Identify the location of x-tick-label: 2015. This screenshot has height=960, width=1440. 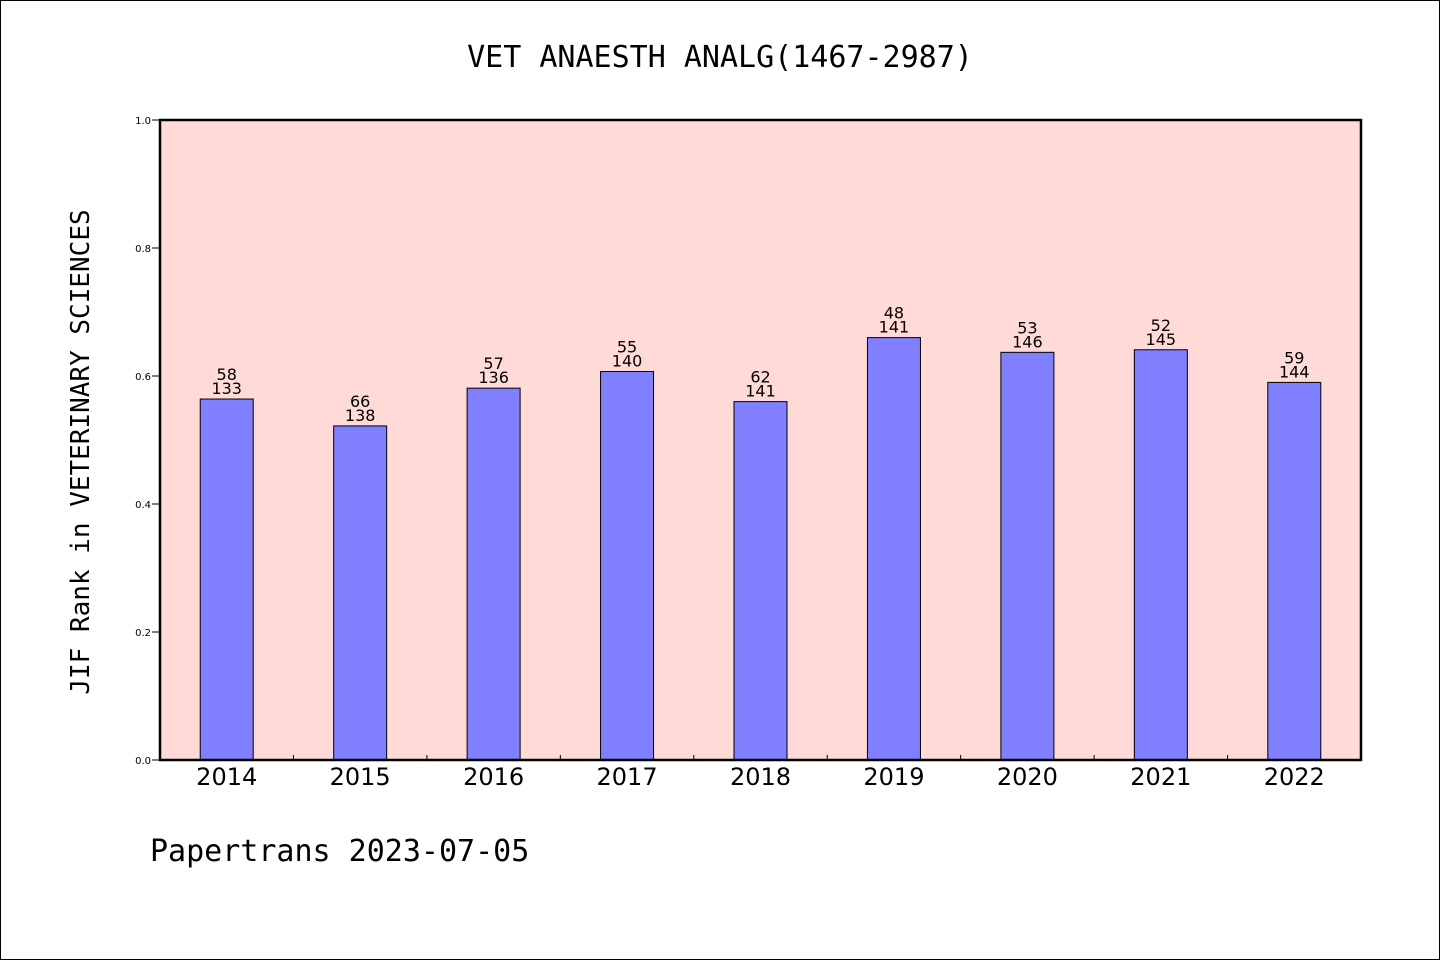
(360, 777).